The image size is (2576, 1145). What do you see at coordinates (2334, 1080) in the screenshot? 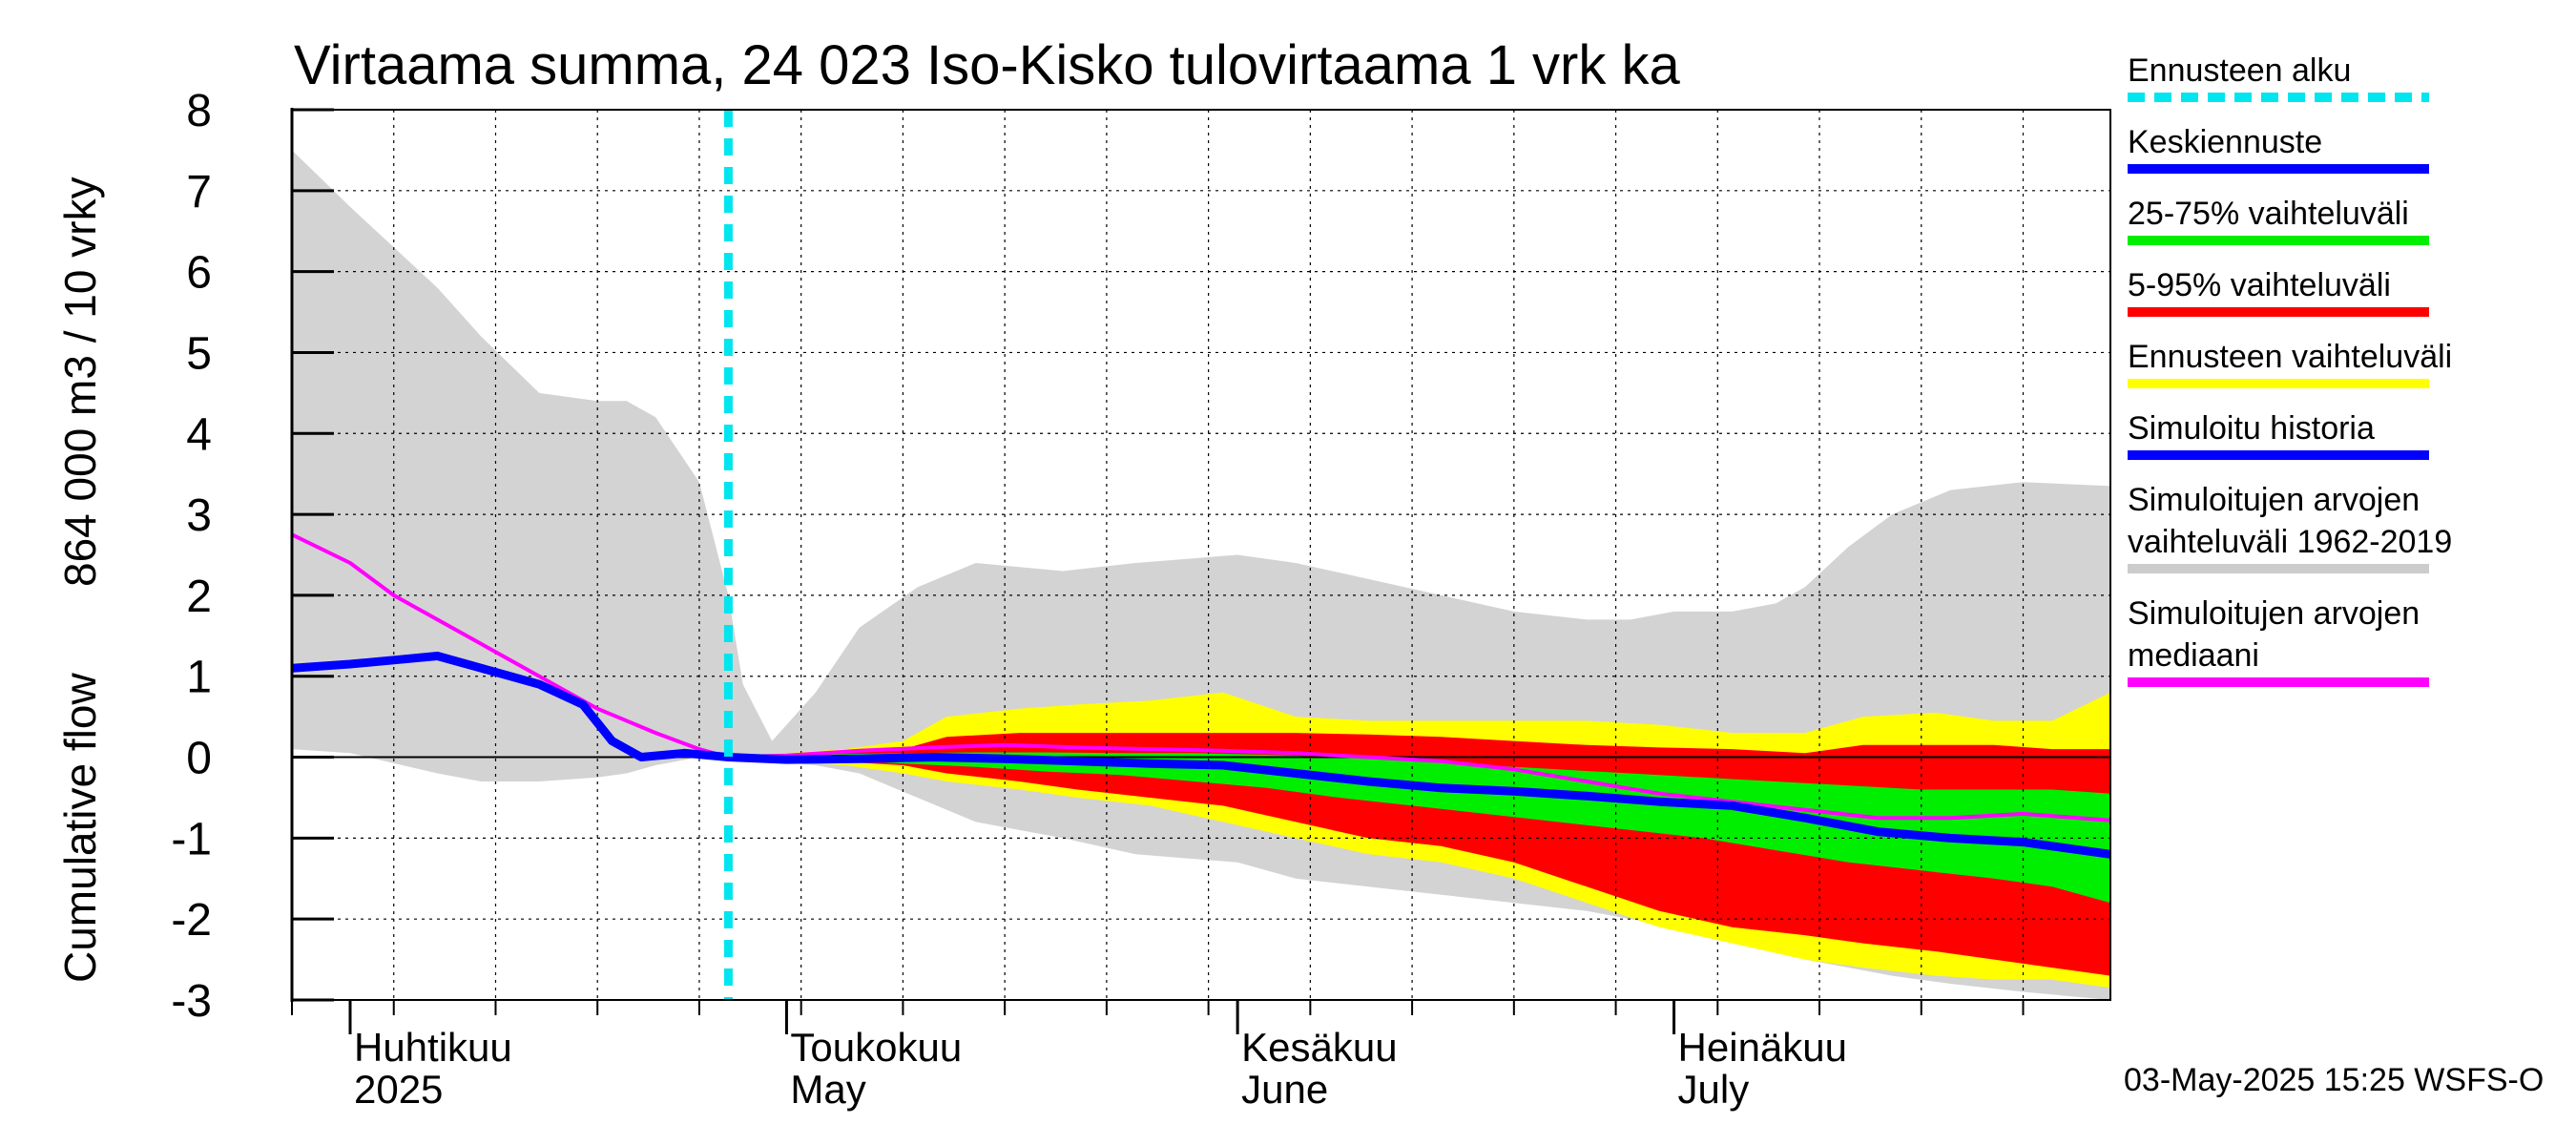
I see `footer-timestamp: 03-May-2025 15:25 WSFS-O` at bounding box center [2334, 1080].